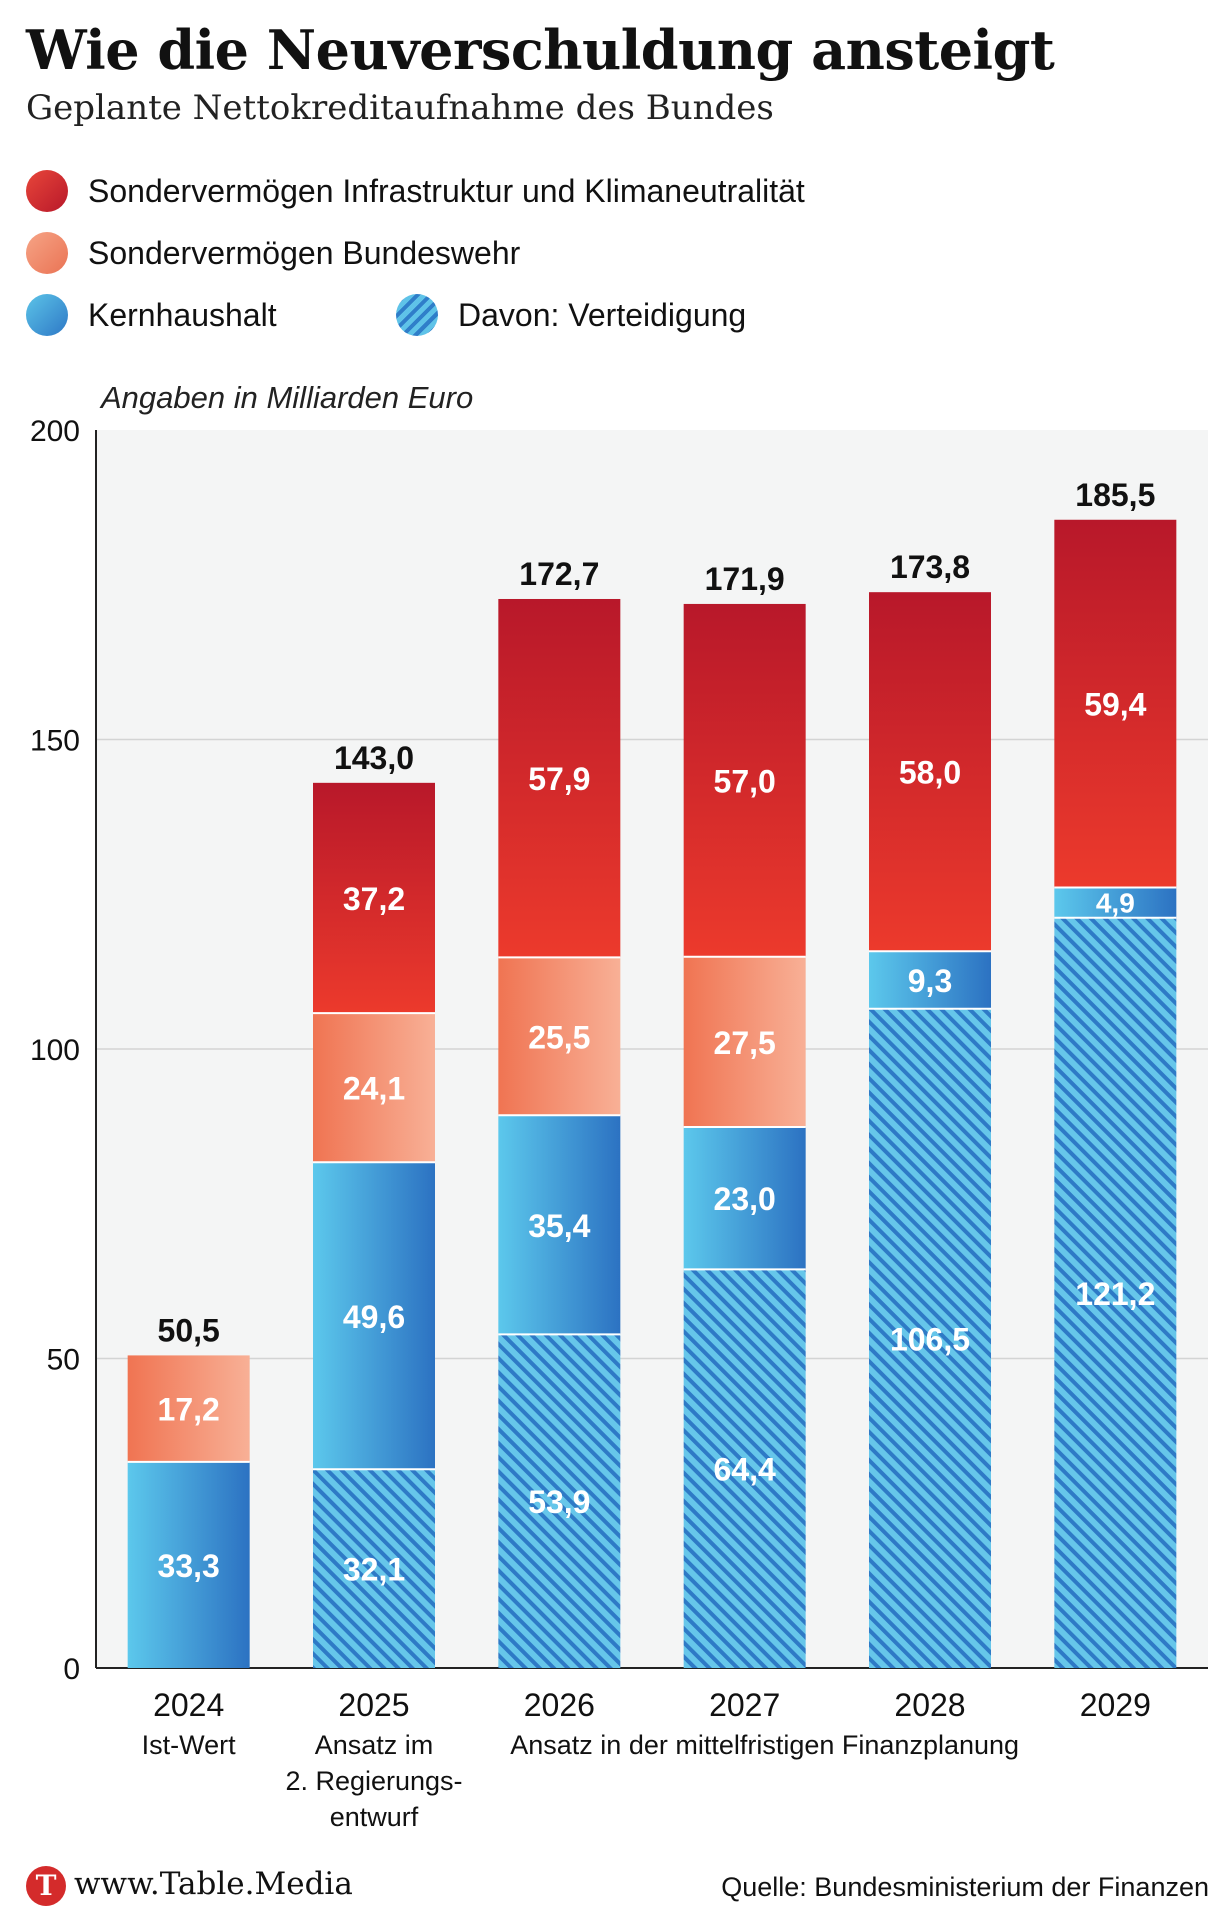  Describe the element at coordinates (46, 1886) in the screenshot. I see `table-media-logo: T` at that location.